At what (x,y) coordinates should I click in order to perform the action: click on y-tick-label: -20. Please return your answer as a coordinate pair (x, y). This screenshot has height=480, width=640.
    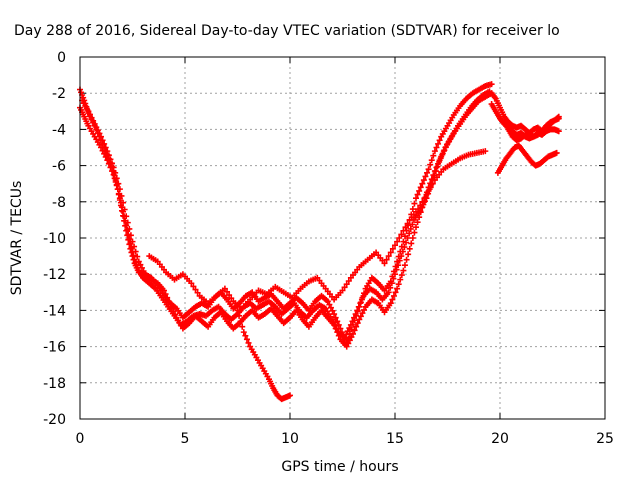
    Looking at the image, I should click on (54, 420).